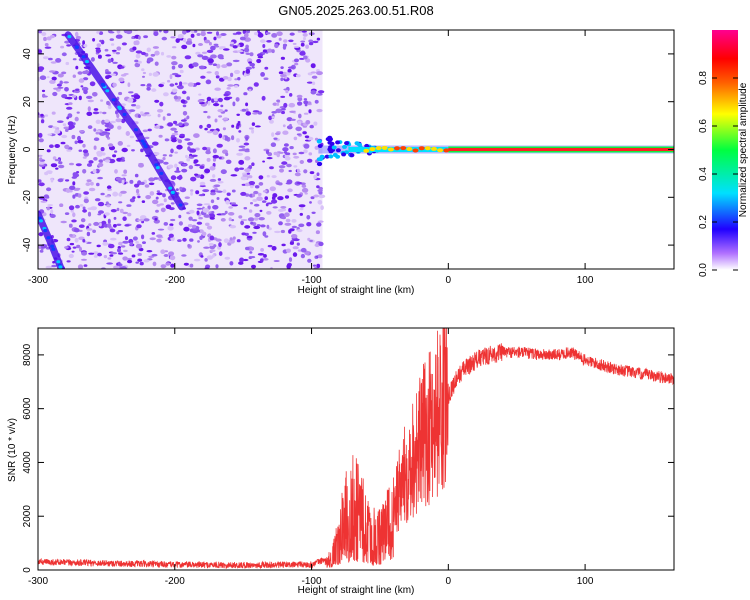 This screenshot has height=600, width=750. Describe the element at coordinates (356, 290) in the screenshot. I see `spectrogram-x-axis-label: Height of straight line (km)` at that location.